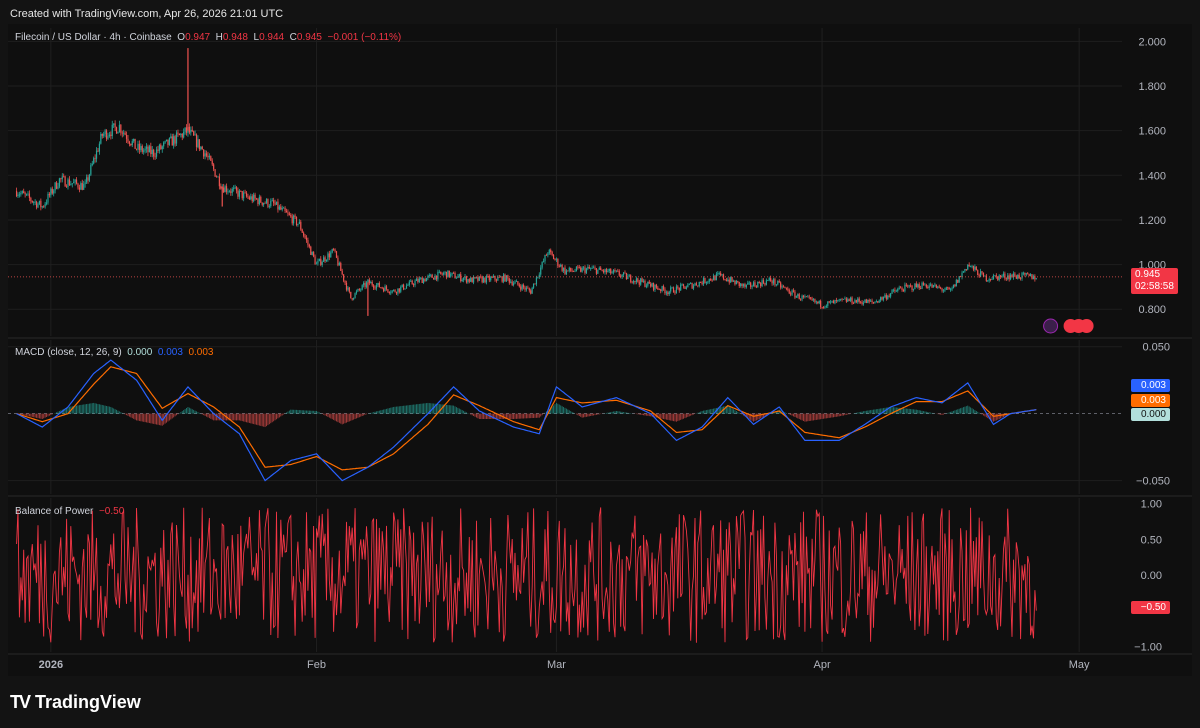 Image resolution: width=1200 pixels, height=728 pixels. What do you see at coordinates (556, 665) in the screenshot?
I see `time-tick-label: Mar` at bounding box center [556, 665].